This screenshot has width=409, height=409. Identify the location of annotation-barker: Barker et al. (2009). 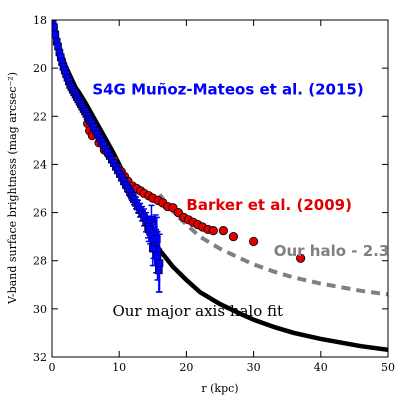
(269, 205).